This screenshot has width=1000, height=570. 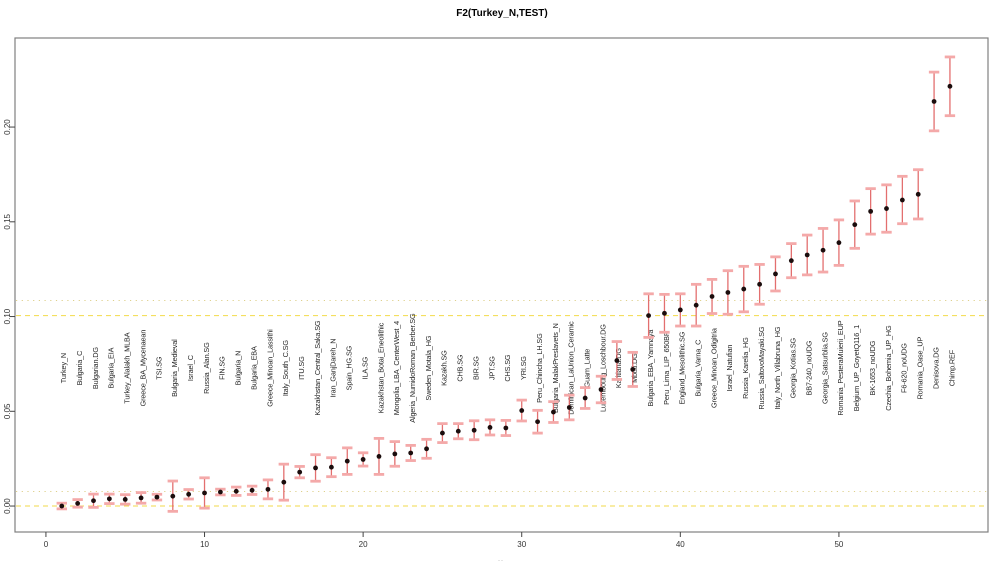 What do you see at coordinates (7, 411) in the screenshot?
I see `y-axis-tick-label: 0.05` at bounding box center [7, 411].